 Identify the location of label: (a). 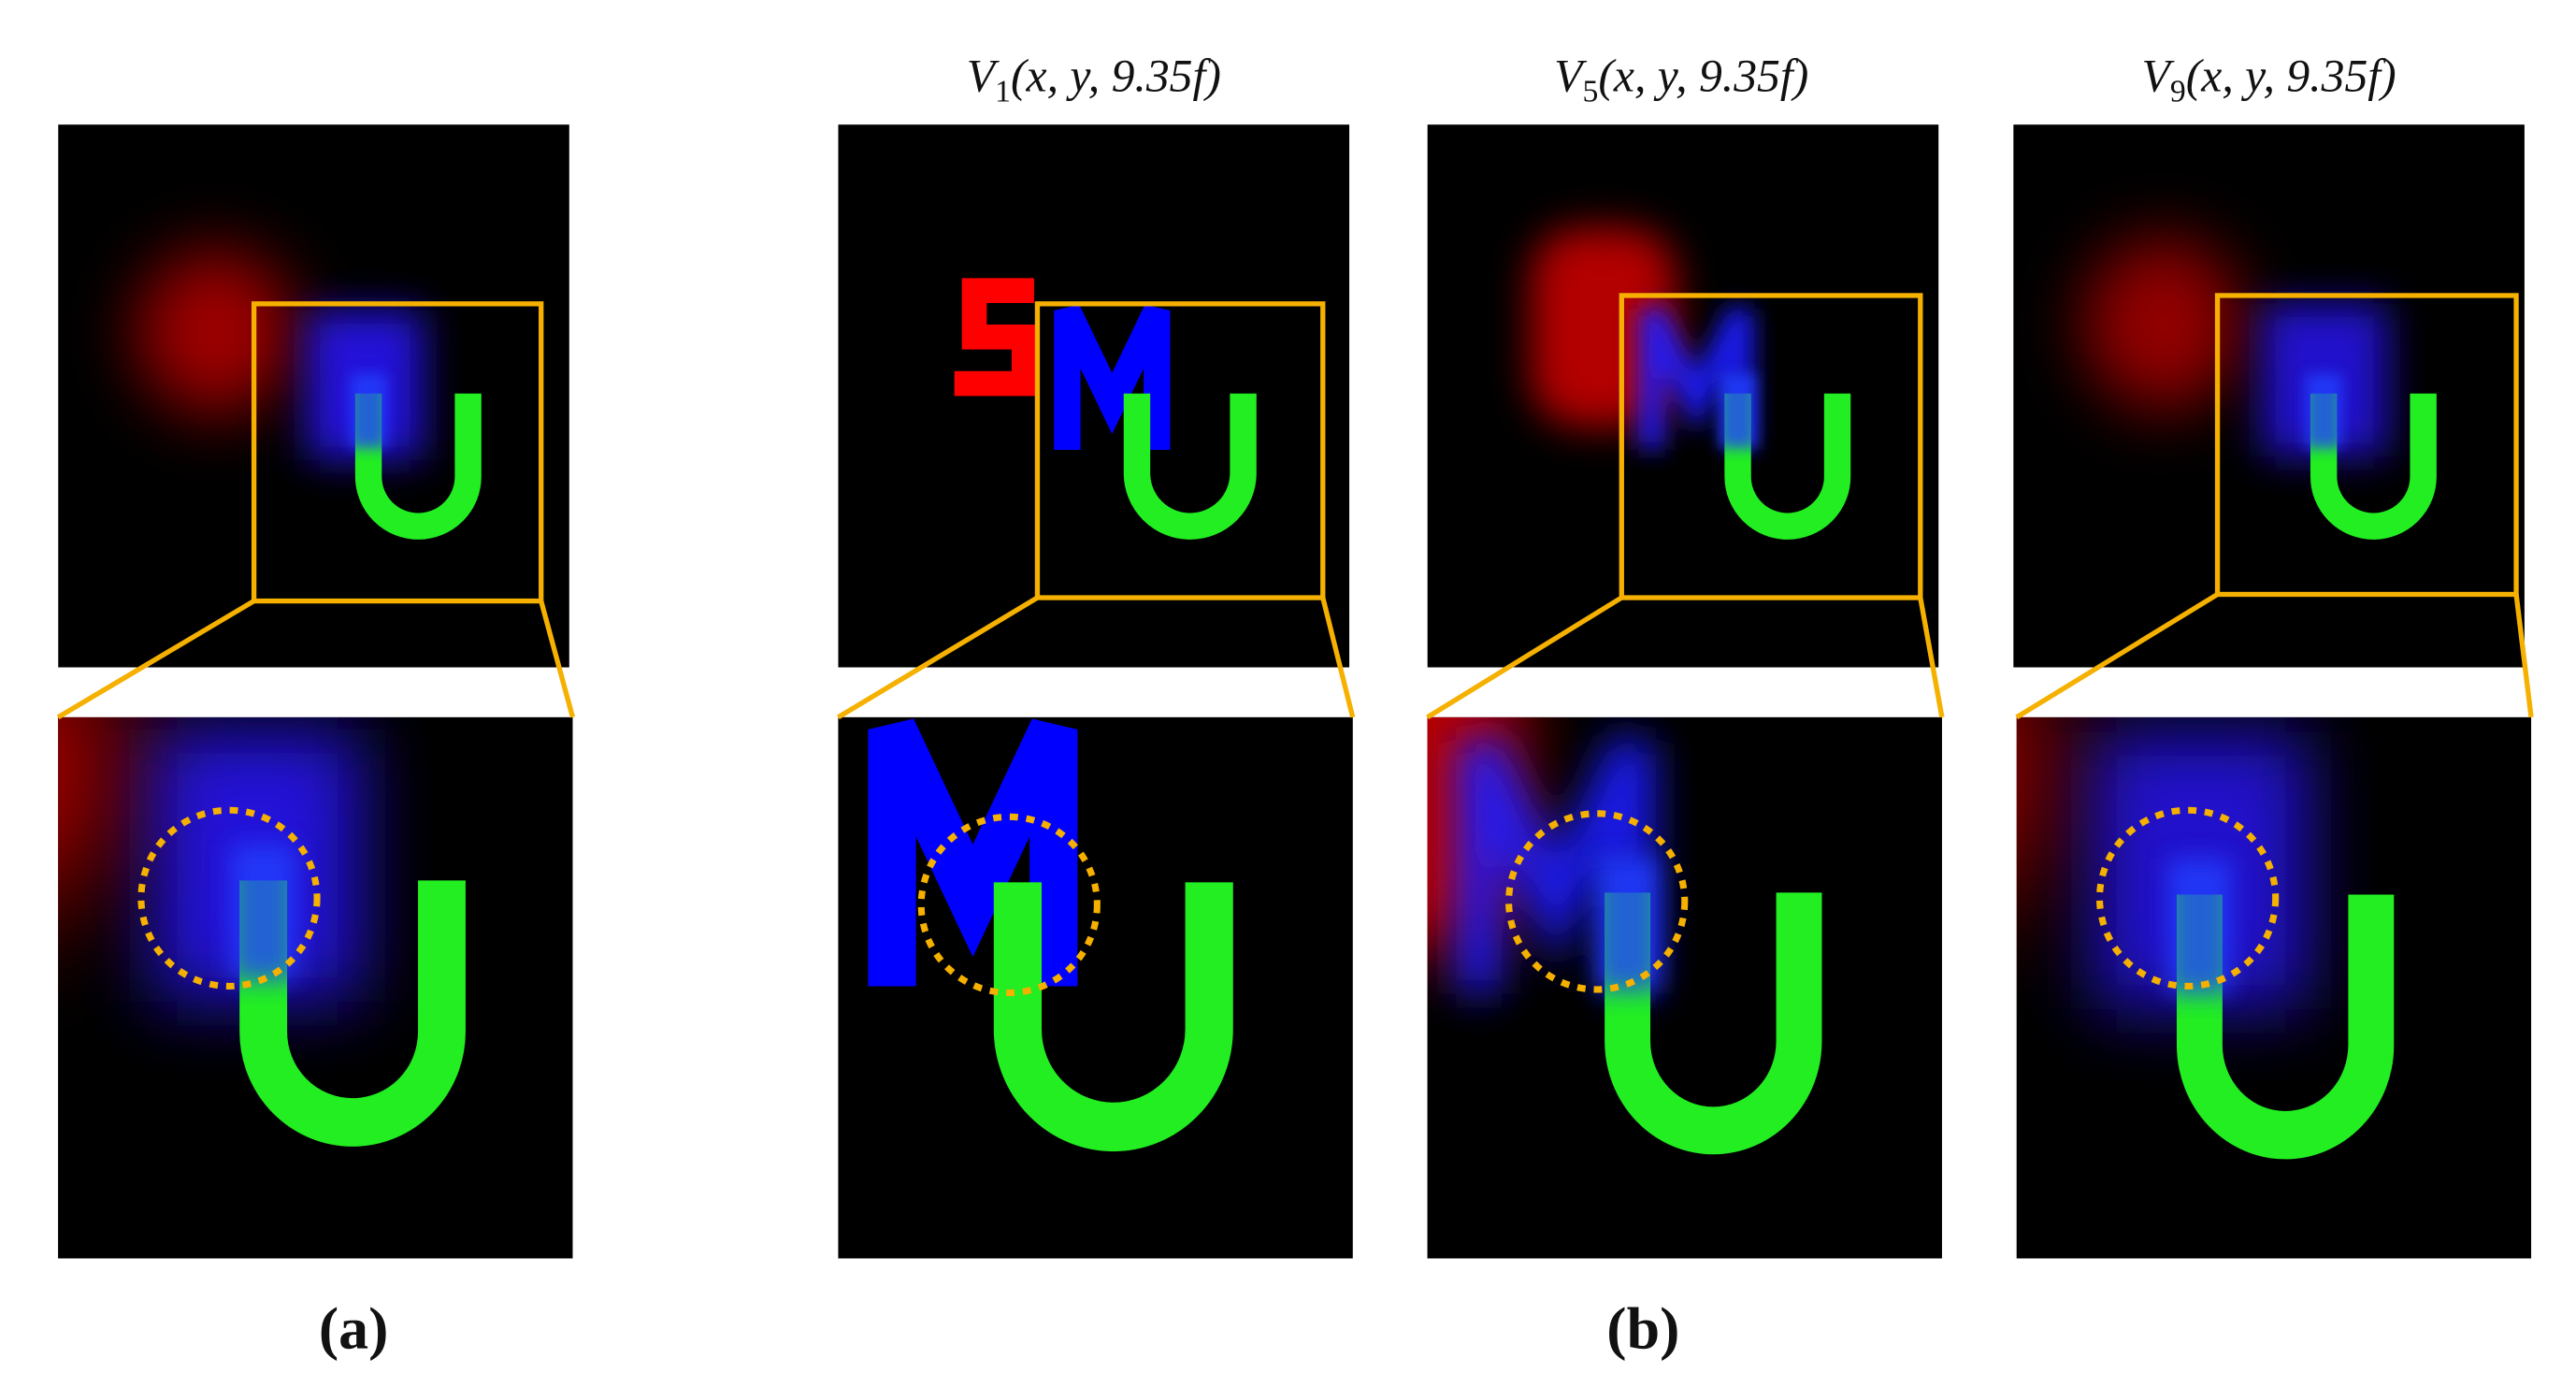
(354, 1327).